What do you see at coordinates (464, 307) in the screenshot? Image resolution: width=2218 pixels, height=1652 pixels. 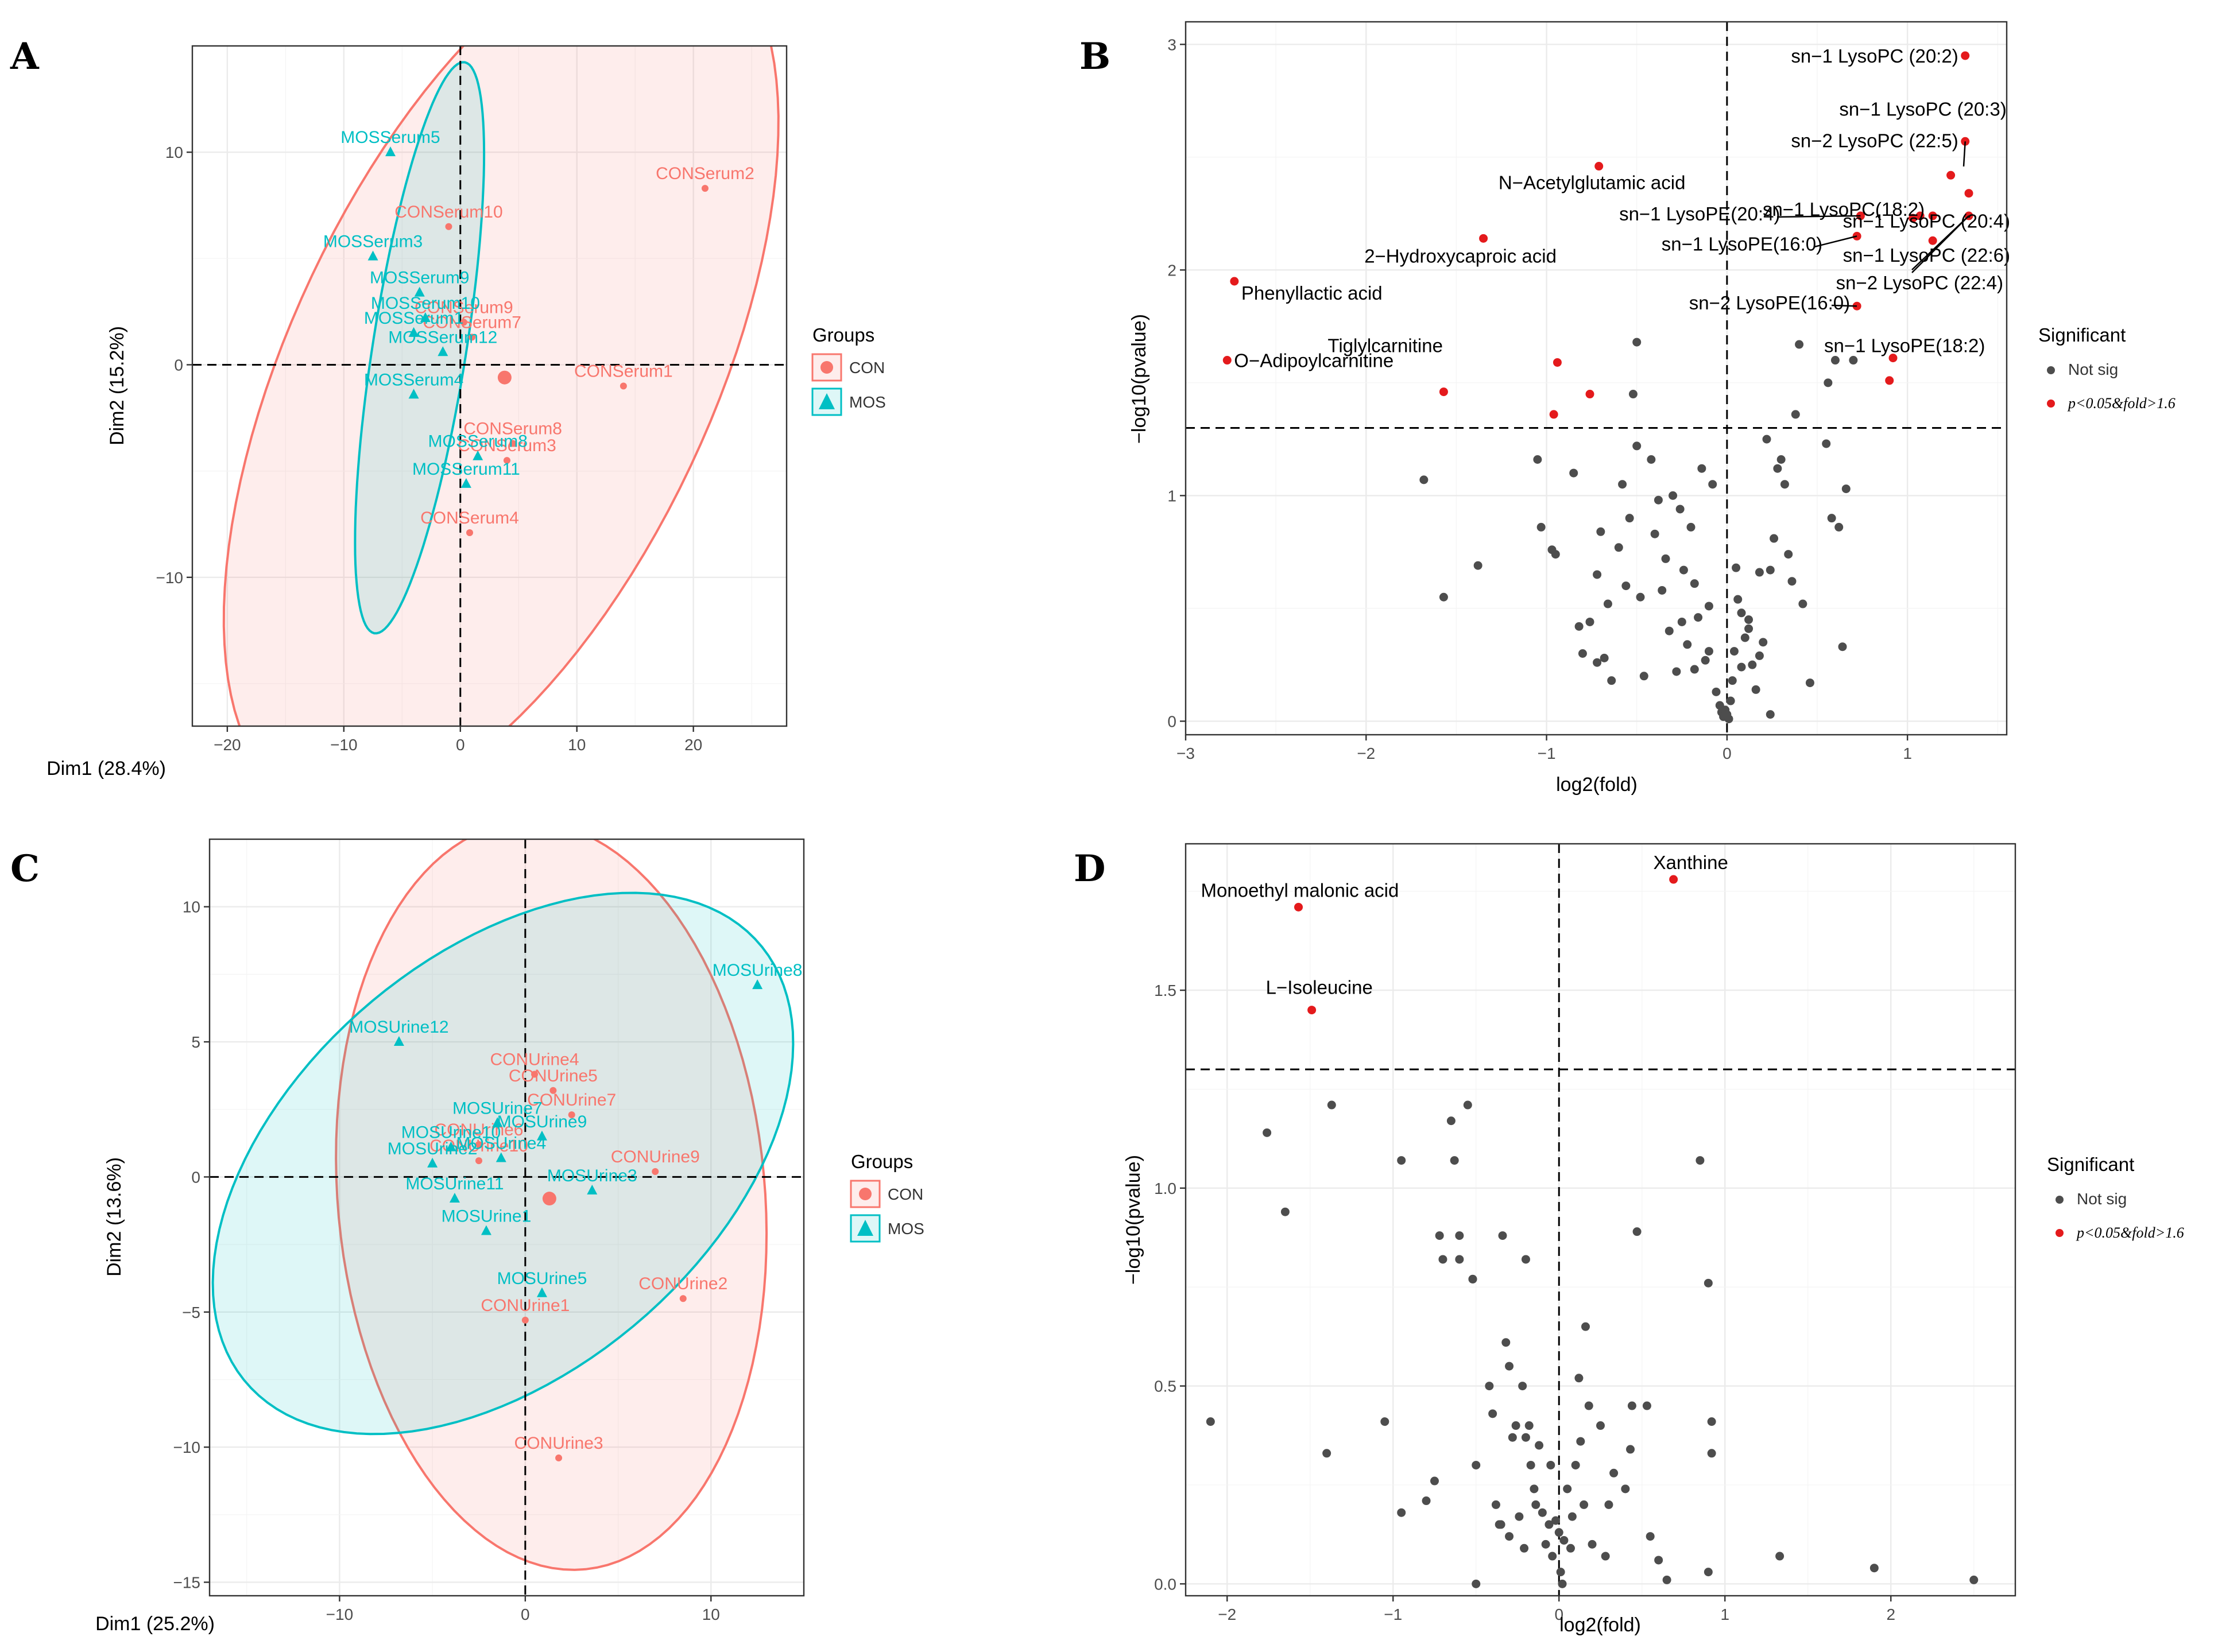 I see `point-label: CONSerum9` at bounding box center [464, 307].